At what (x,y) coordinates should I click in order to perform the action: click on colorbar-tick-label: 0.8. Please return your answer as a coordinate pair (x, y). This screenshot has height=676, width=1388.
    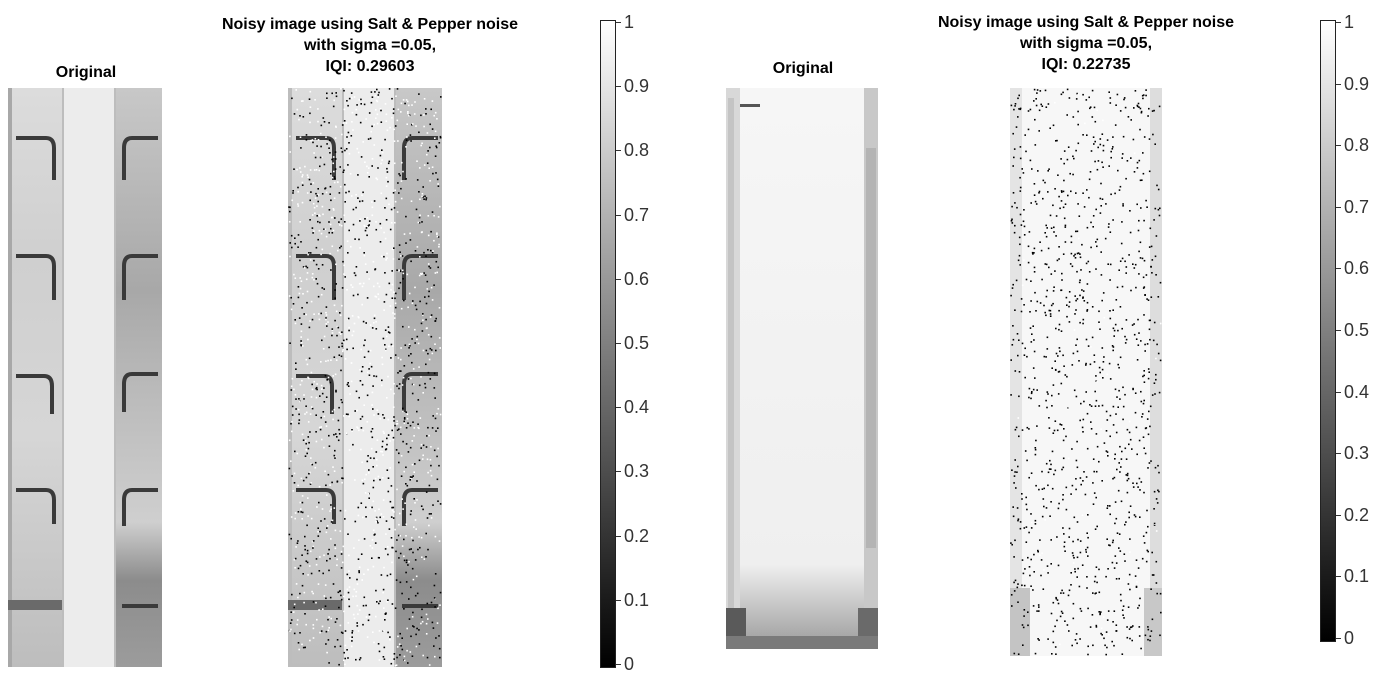
    Looking at the image, I should click on (1357, 145).